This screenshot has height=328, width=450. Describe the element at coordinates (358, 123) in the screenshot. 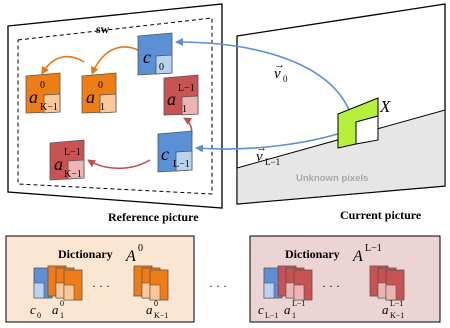

I see `block-x` at that location.